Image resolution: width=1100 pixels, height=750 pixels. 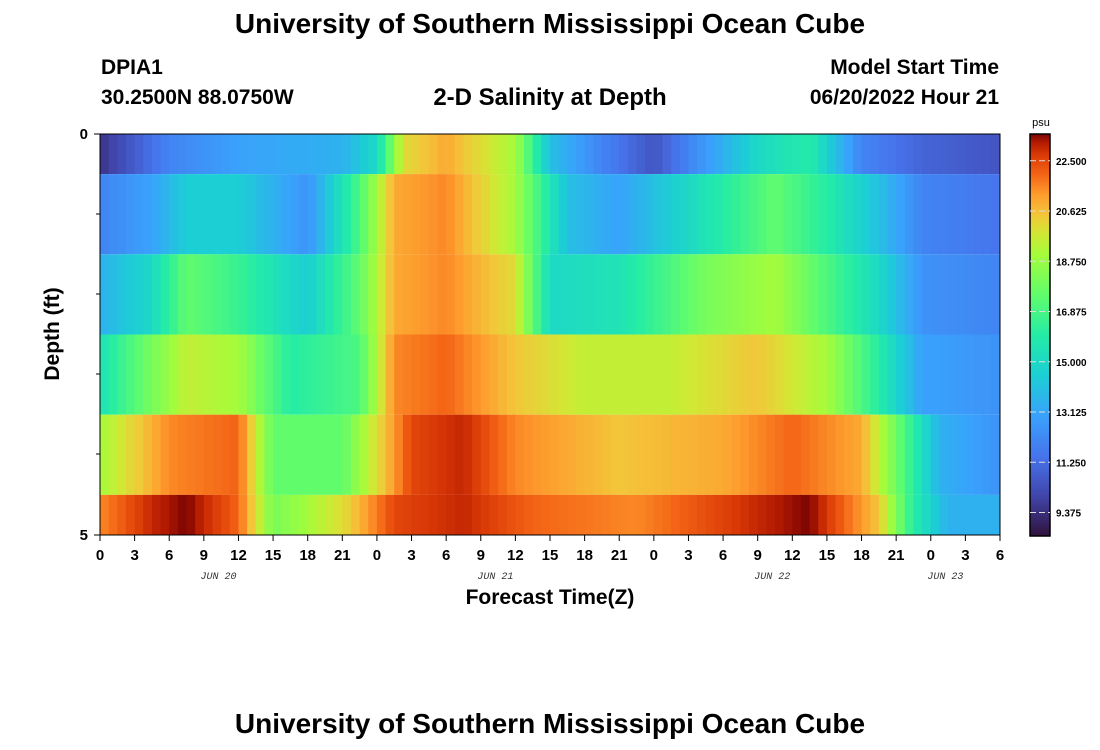 What do you see at coordinates (238, 555) in the screenshot?
I see `x-tick-label: 12` at bounding box center [238, 555].